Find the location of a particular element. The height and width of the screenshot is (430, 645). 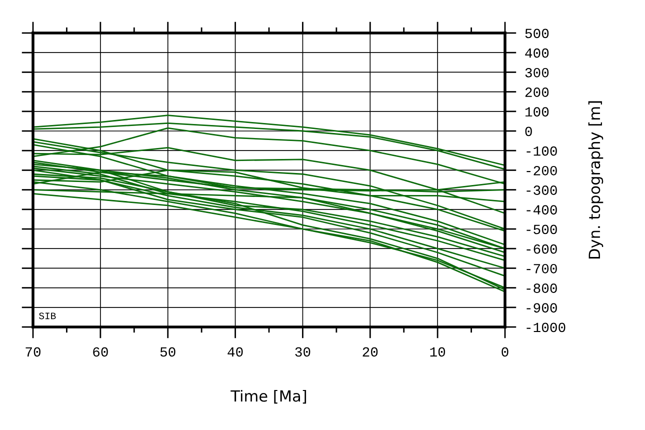

y-tick-label: -900 is located at coordinates (541, 308).